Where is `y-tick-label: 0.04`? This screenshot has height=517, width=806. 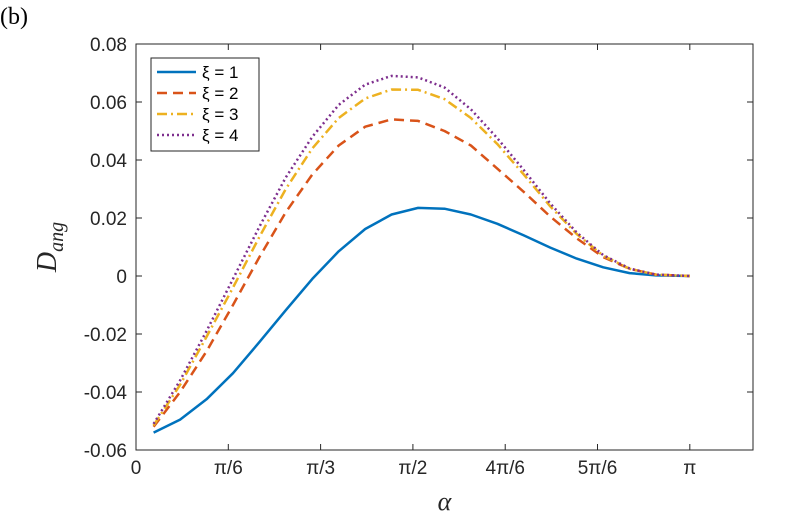
y-tick-label: 0.04 is located at coordinates (108, 161).